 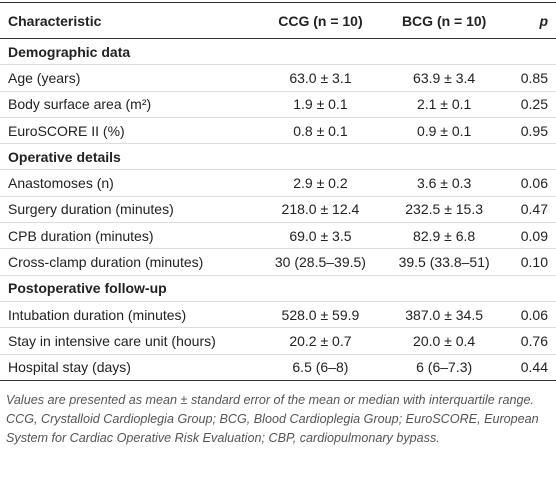 What do you see at coordinates (444, 131) in the screenshot?
I see `table-cell: 0.9 ± 0.1` at bounding box center [444, 131].